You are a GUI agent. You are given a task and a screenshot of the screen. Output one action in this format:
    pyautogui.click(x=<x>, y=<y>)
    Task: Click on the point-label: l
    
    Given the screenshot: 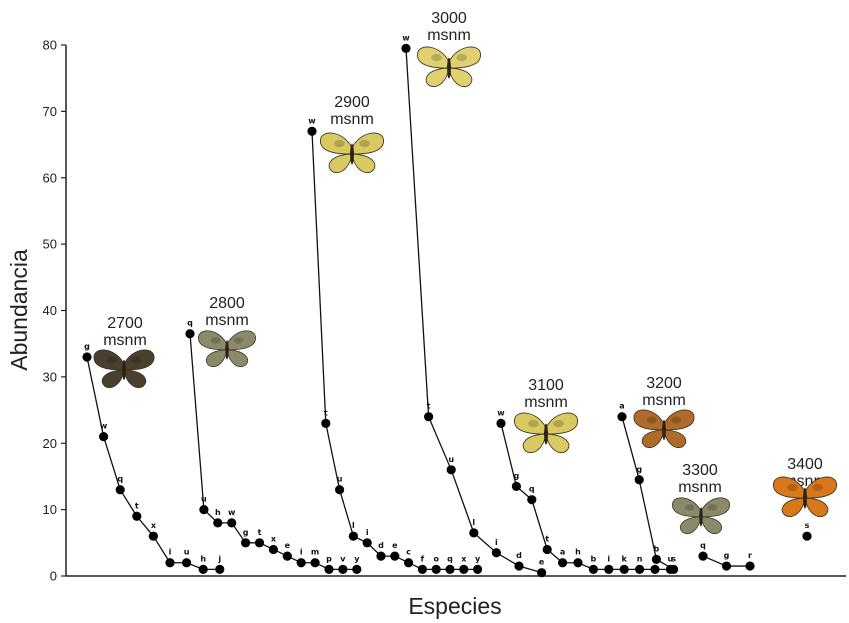 What is the action you would take?
    pyautogui.click(x=353, y=525)
    